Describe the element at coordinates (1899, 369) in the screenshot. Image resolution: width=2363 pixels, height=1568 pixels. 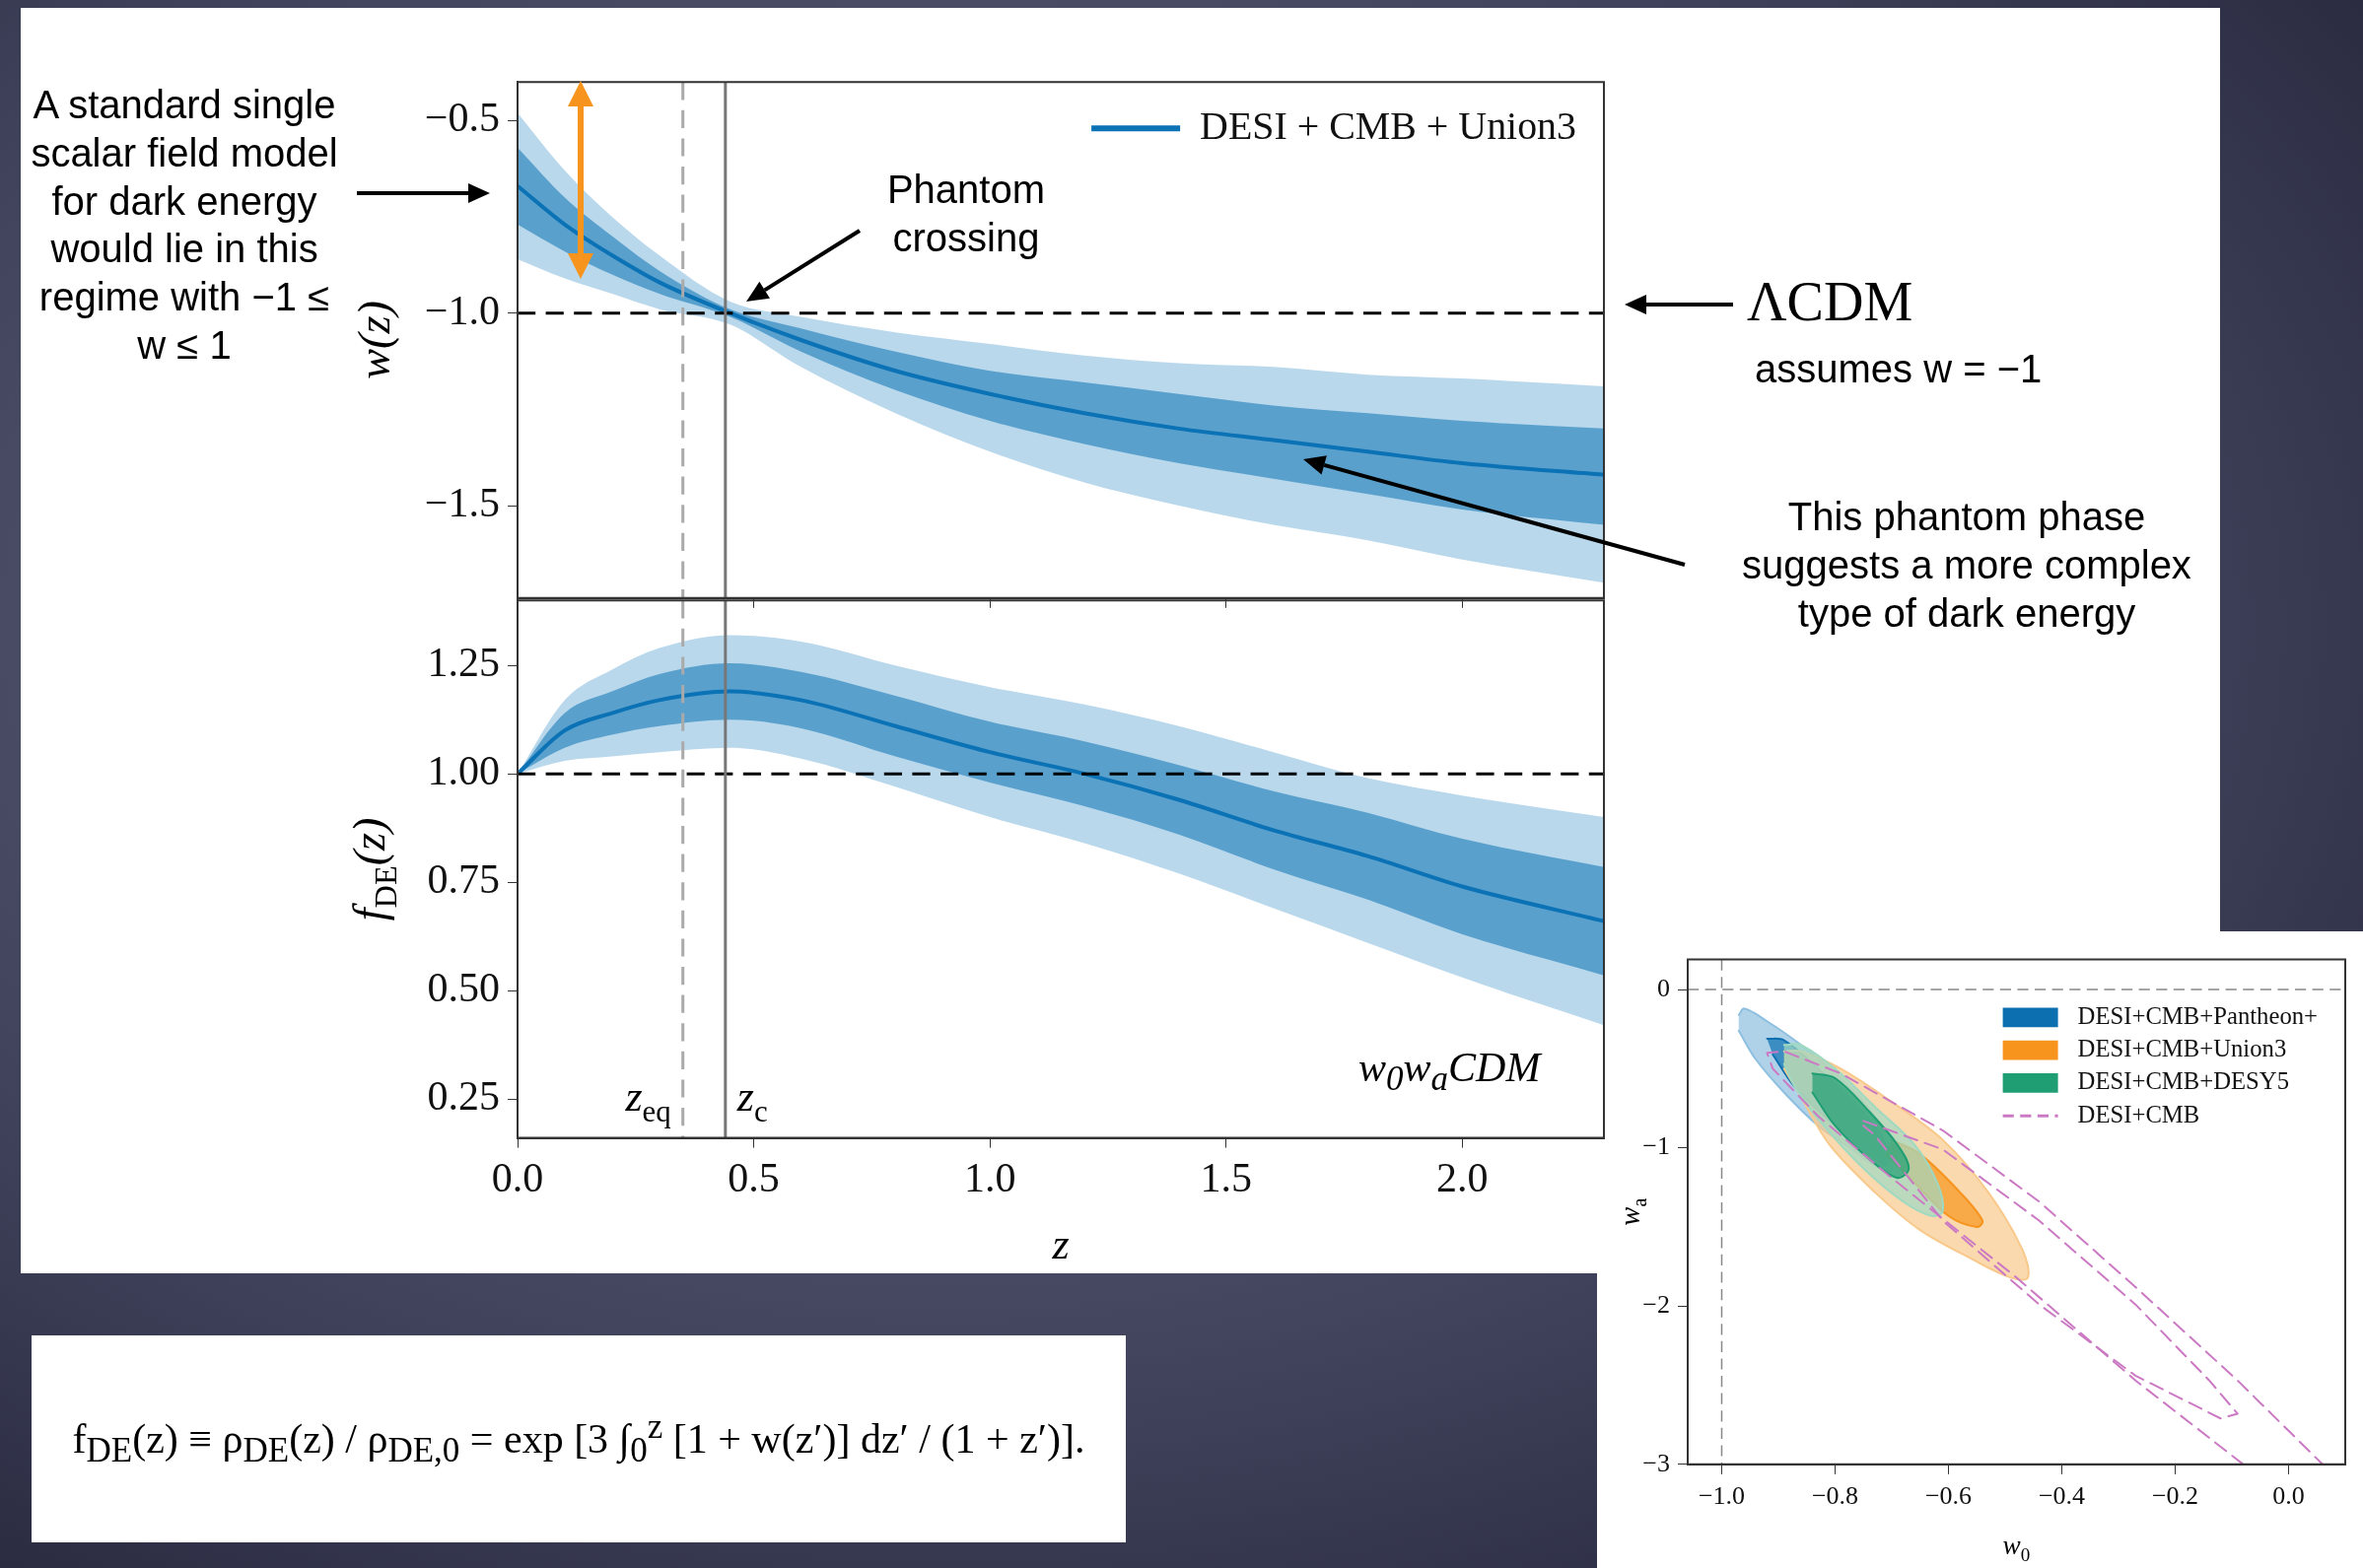
I see `text: assumes w = −1` at that location.